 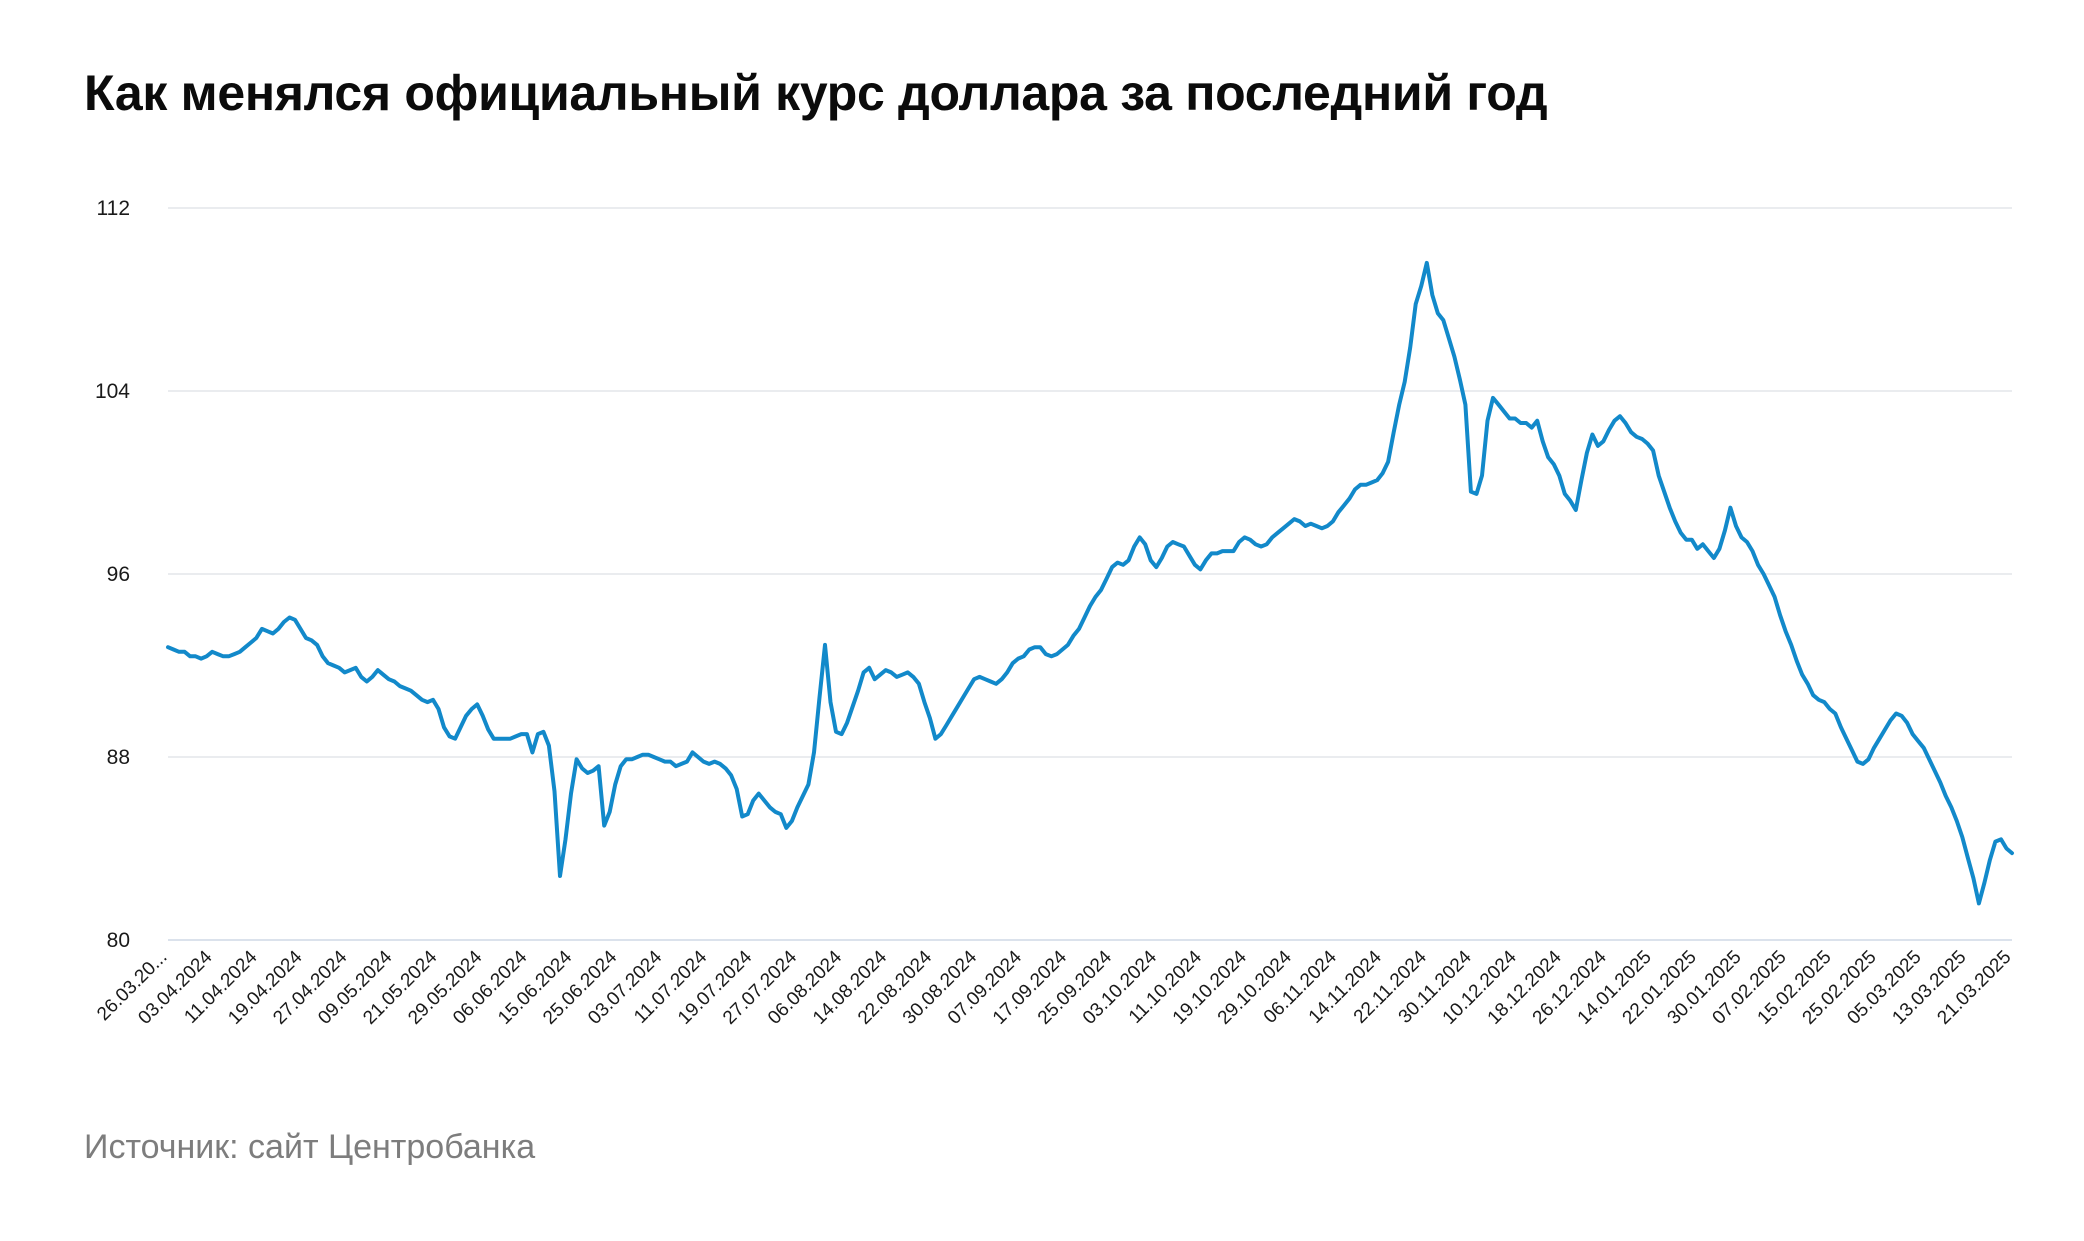 What do you see at coordinates (118, 574) in the screenshot?
I see `y-tick-label: 96` at bounding box center [118, 574].